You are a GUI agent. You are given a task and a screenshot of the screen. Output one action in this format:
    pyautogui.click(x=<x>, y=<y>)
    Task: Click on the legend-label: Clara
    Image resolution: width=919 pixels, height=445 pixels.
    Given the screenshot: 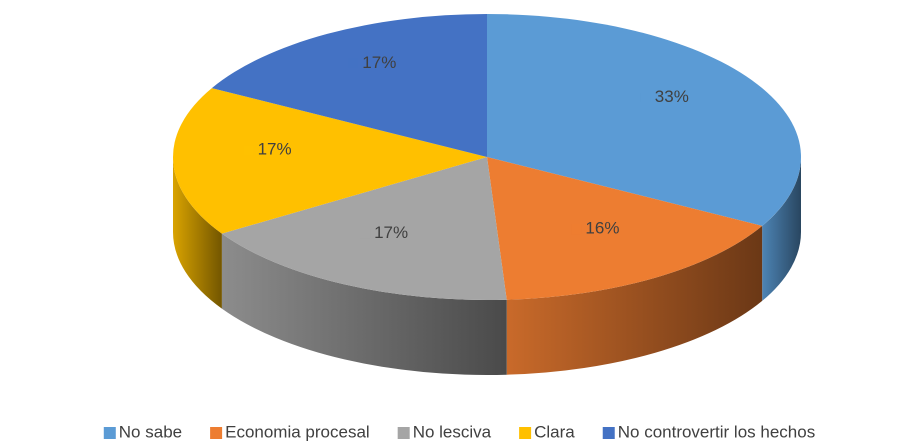 What is the action you would take?
    pyautogui.click(x=554, y=431)
    